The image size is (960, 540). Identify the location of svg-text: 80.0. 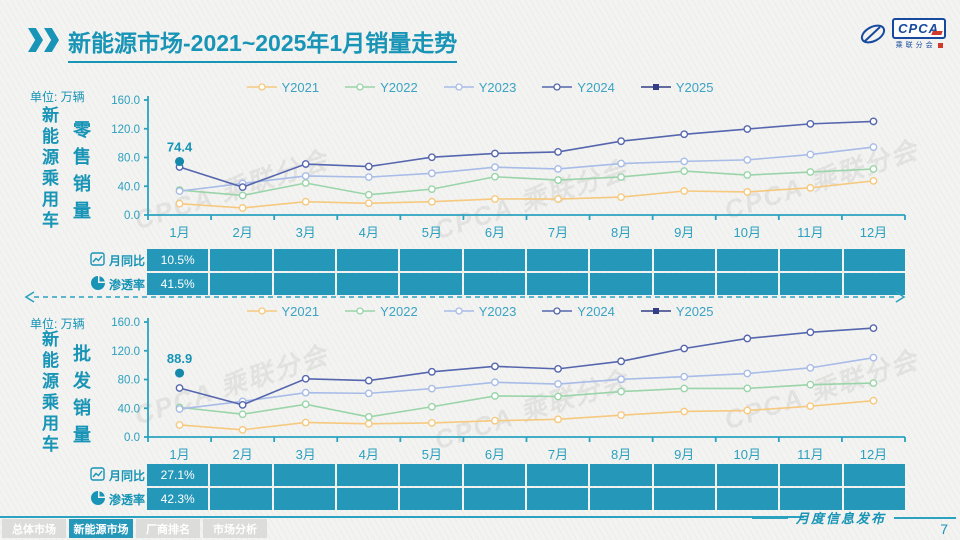
(129, 381).